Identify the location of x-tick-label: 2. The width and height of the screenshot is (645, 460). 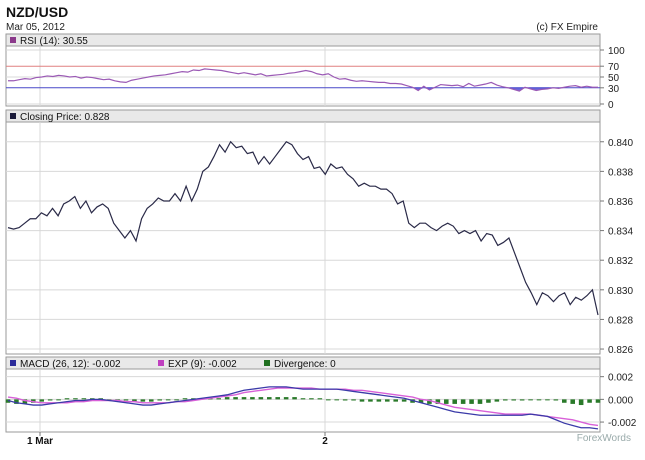
(325, 441).